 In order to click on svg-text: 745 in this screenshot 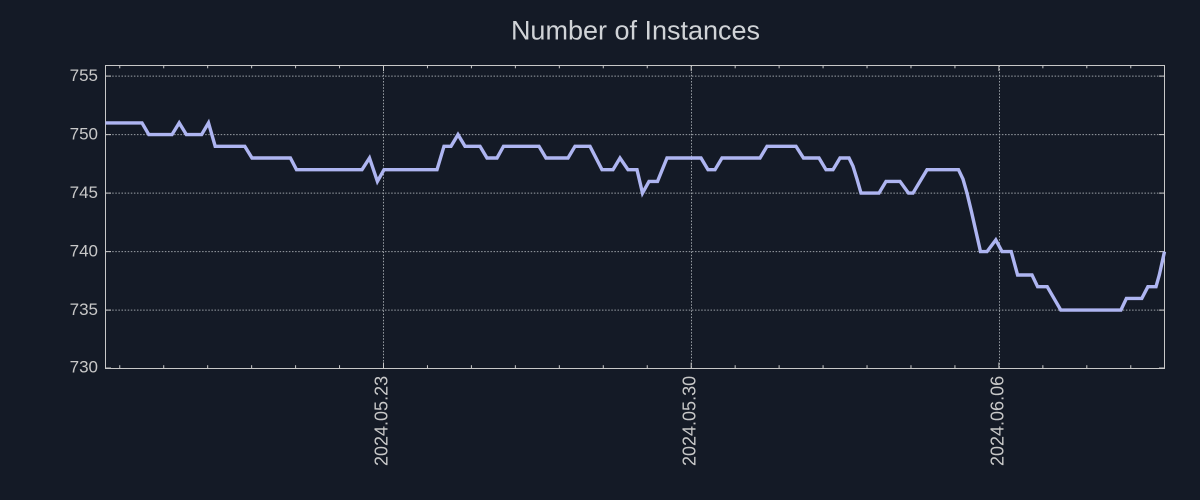, I will do `click(84, 192)`.